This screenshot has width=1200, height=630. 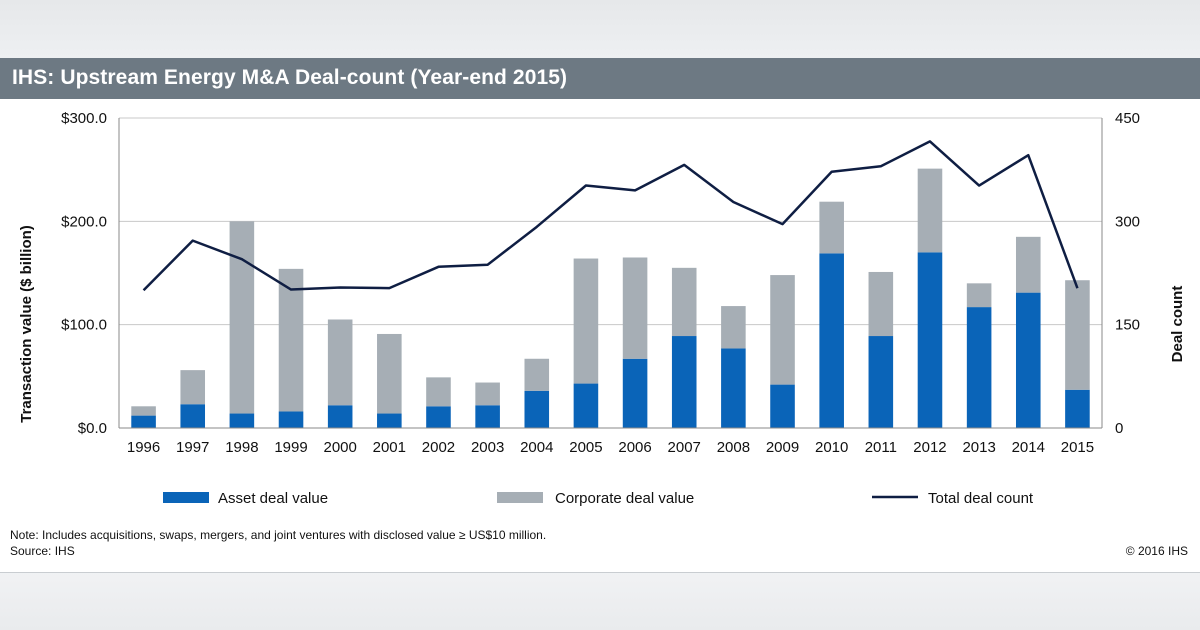 What do you see at coordinates (684, 447) in the screenshot?
I see `x-tick-label: 2007` at bounding box center [684, 447].